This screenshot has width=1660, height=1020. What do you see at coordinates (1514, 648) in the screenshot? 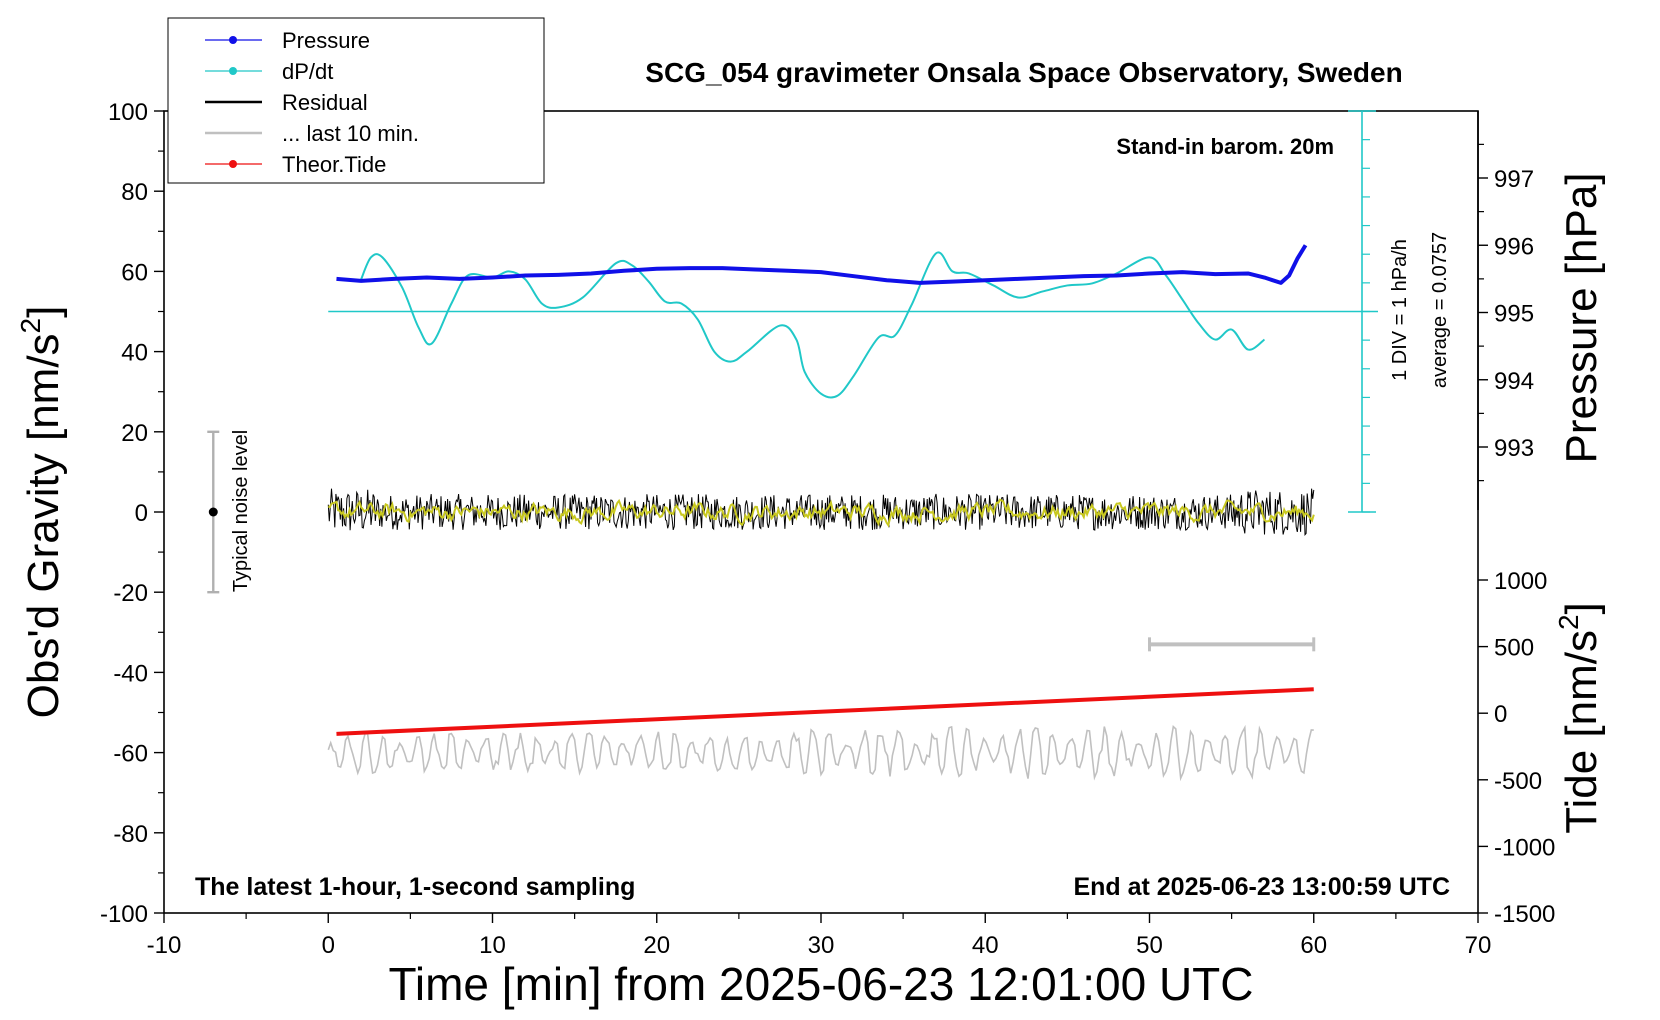
I see `tide-tick-label: 500` at bounding box center [1514, 648].